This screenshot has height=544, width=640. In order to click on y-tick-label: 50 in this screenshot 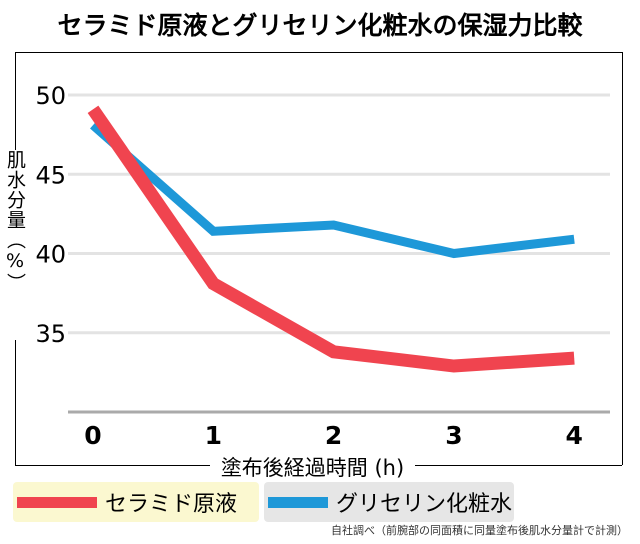, I will do `click(50, 96)`.